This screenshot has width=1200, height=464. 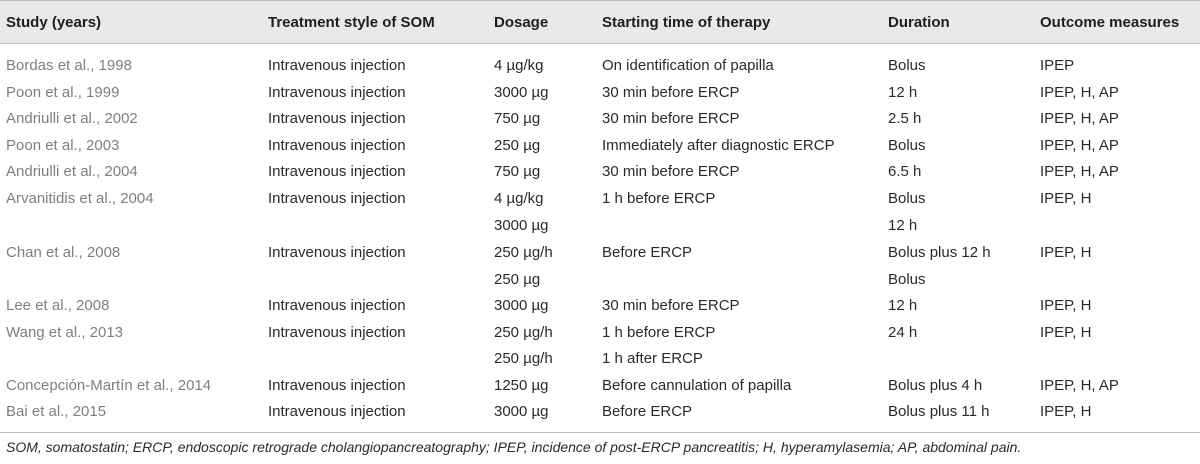 I want to click on cell-duration: Bolus plus 12 h, so click(x=939, y=252).